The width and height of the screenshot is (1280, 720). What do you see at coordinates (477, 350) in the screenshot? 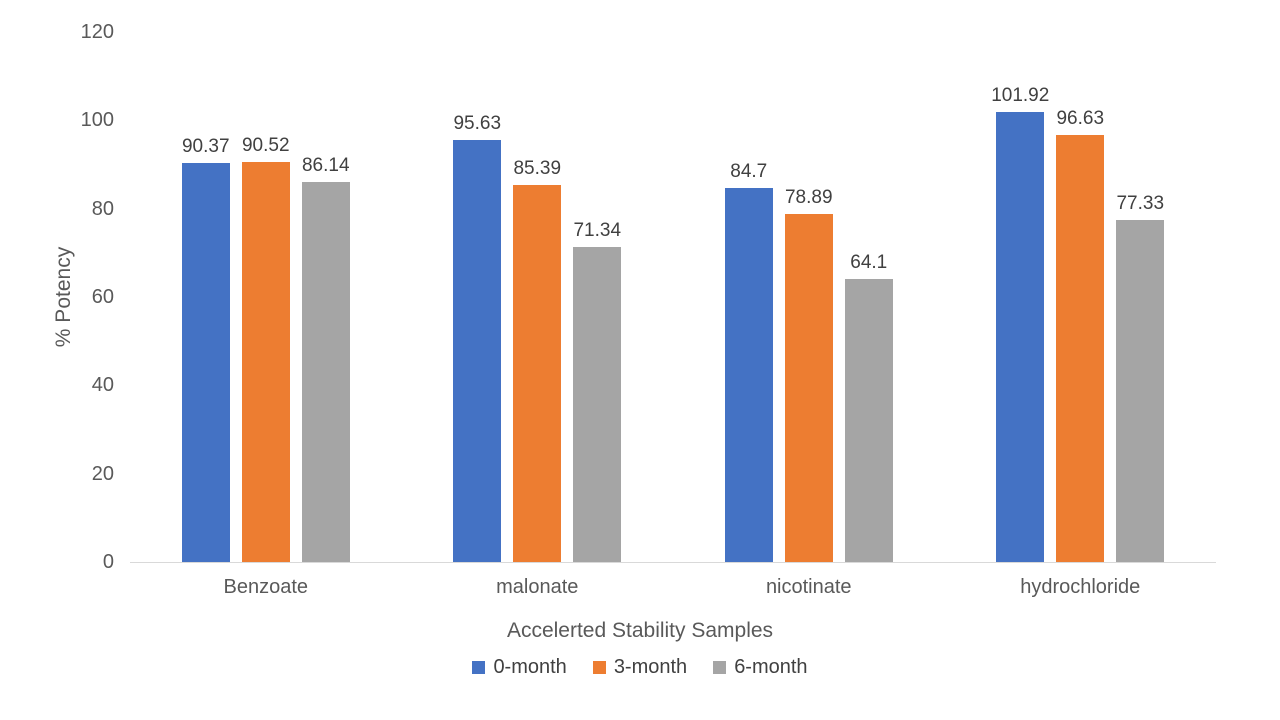
I see `bar-0-month-malonate` at bounding box center [477, 350].